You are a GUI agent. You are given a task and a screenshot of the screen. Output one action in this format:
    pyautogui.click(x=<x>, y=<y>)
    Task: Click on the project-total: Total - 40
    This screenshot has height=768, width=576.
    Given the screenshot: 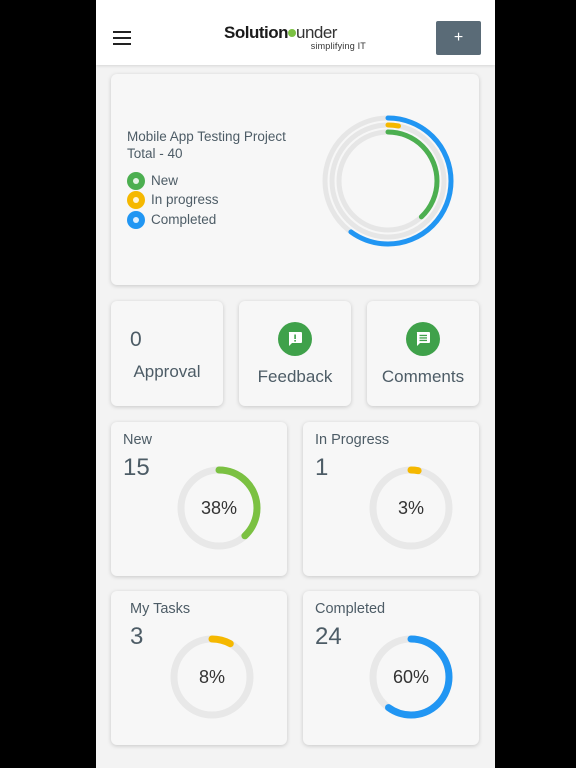 What is the action you would take?
    pyautogui.click(x=155, y=153)
    